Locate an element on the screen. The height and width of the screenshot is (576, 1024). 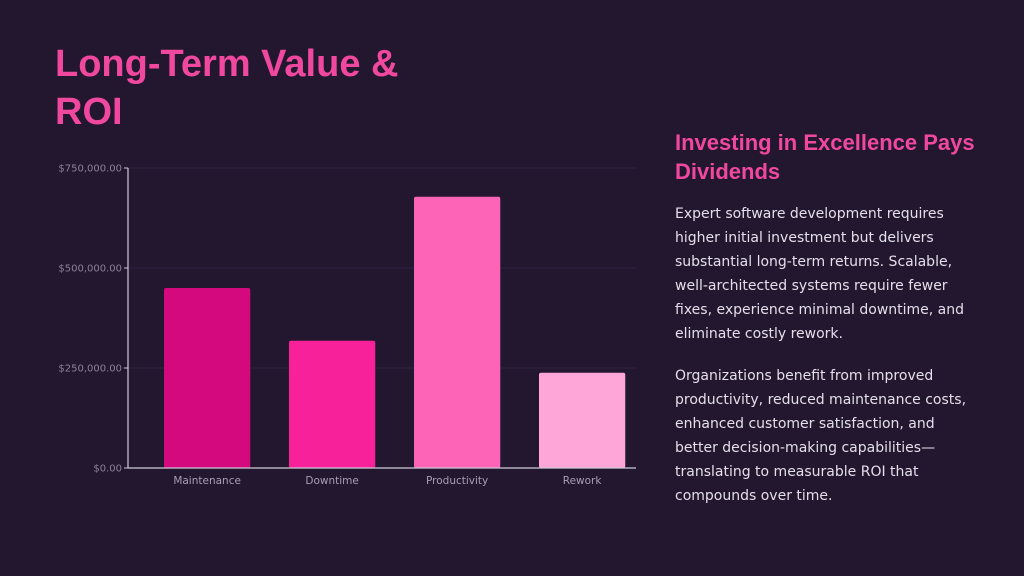
y-tick-labels: $0.00 $250,000.00 $500,000.00 $750,000.00 is located at coordinates (93, 319).